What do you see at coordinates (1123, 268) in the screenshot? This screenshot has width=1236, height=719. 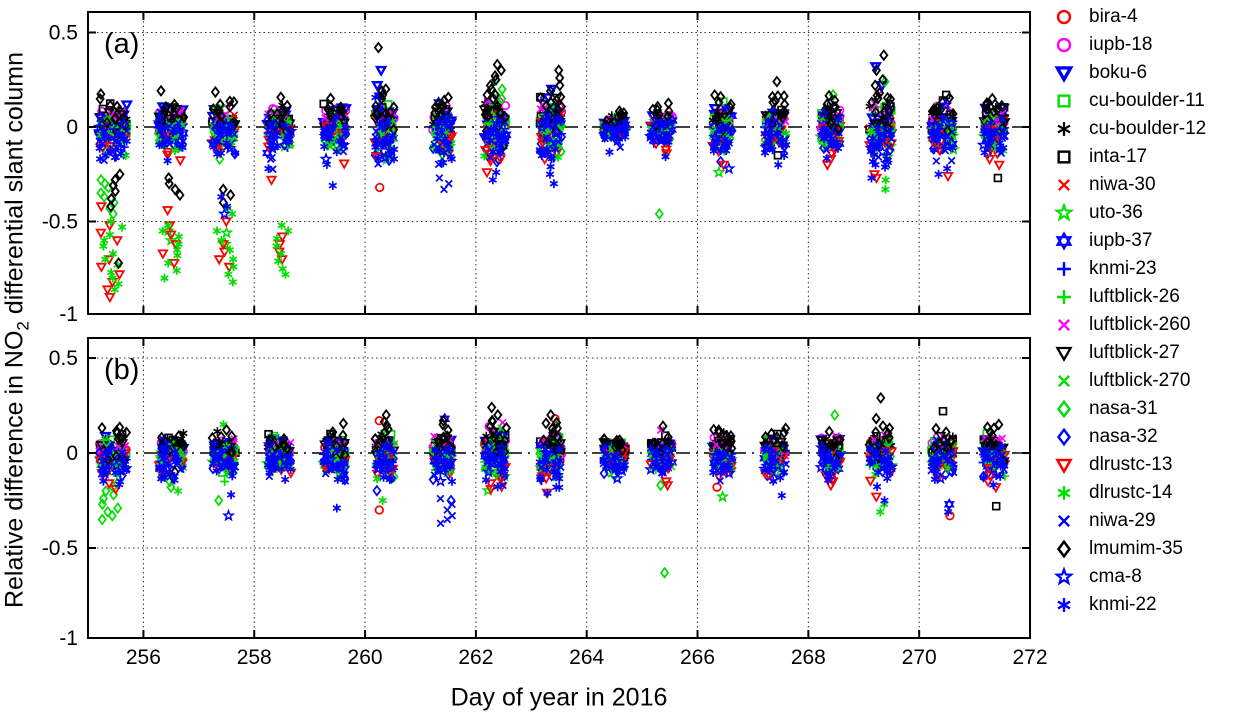 I see `legend-label: knmi-23` at bounding box center [1123, 268].